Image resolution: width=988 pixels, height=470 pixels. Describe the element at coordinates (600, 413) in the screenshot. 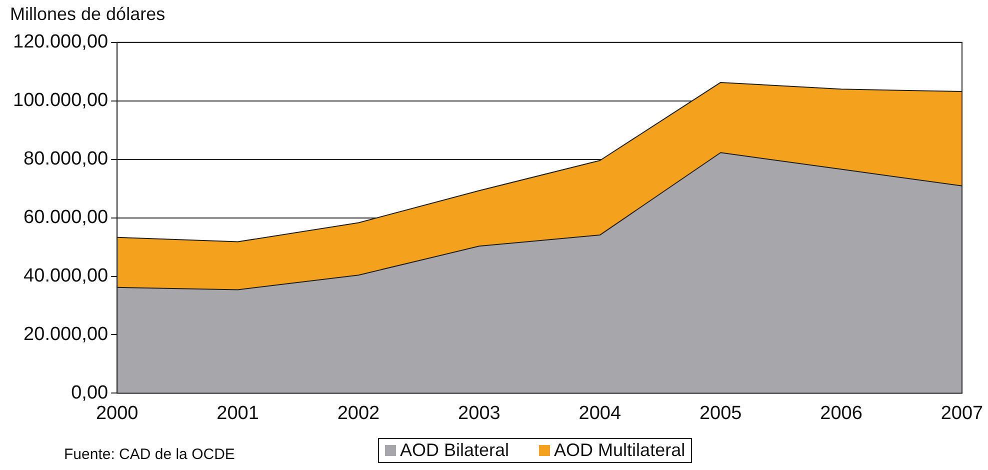

I see `x-tick-label: 2004` at that location.